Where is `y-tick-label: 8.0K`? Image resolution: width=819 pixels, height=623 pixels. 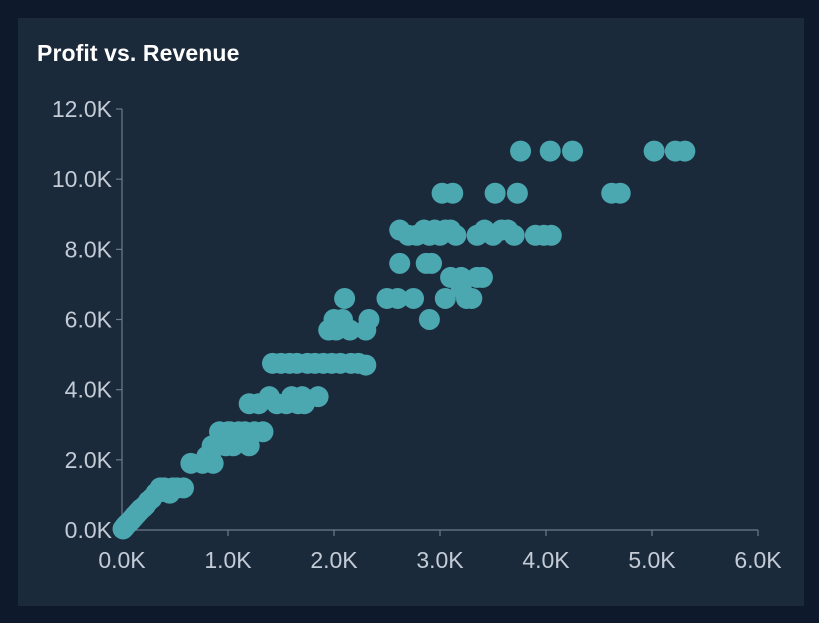 y-tick-label: 8.0K is located at coordinates (89, 249).